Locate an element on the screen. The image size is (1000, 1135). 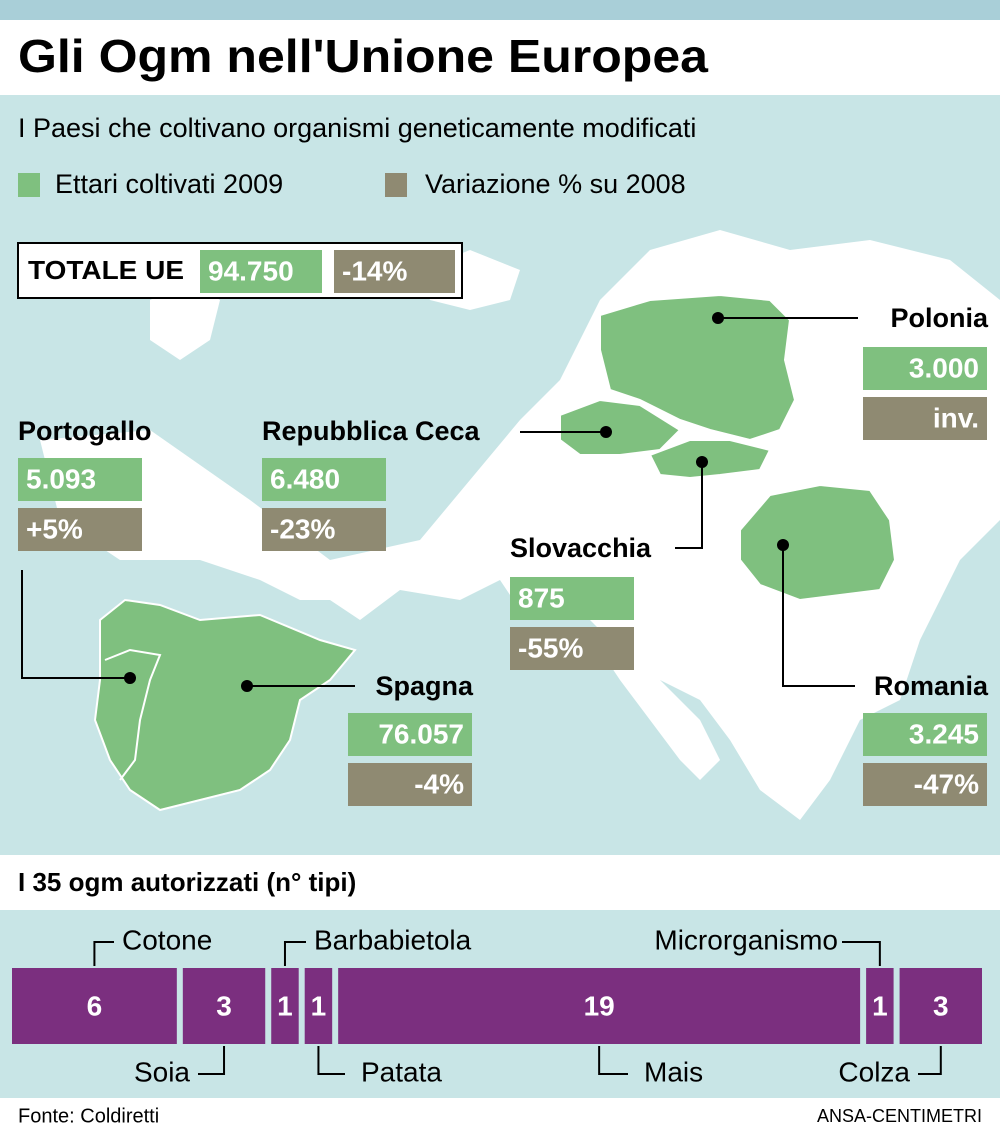
country-change: -47% is located at coordinates (946, 783).